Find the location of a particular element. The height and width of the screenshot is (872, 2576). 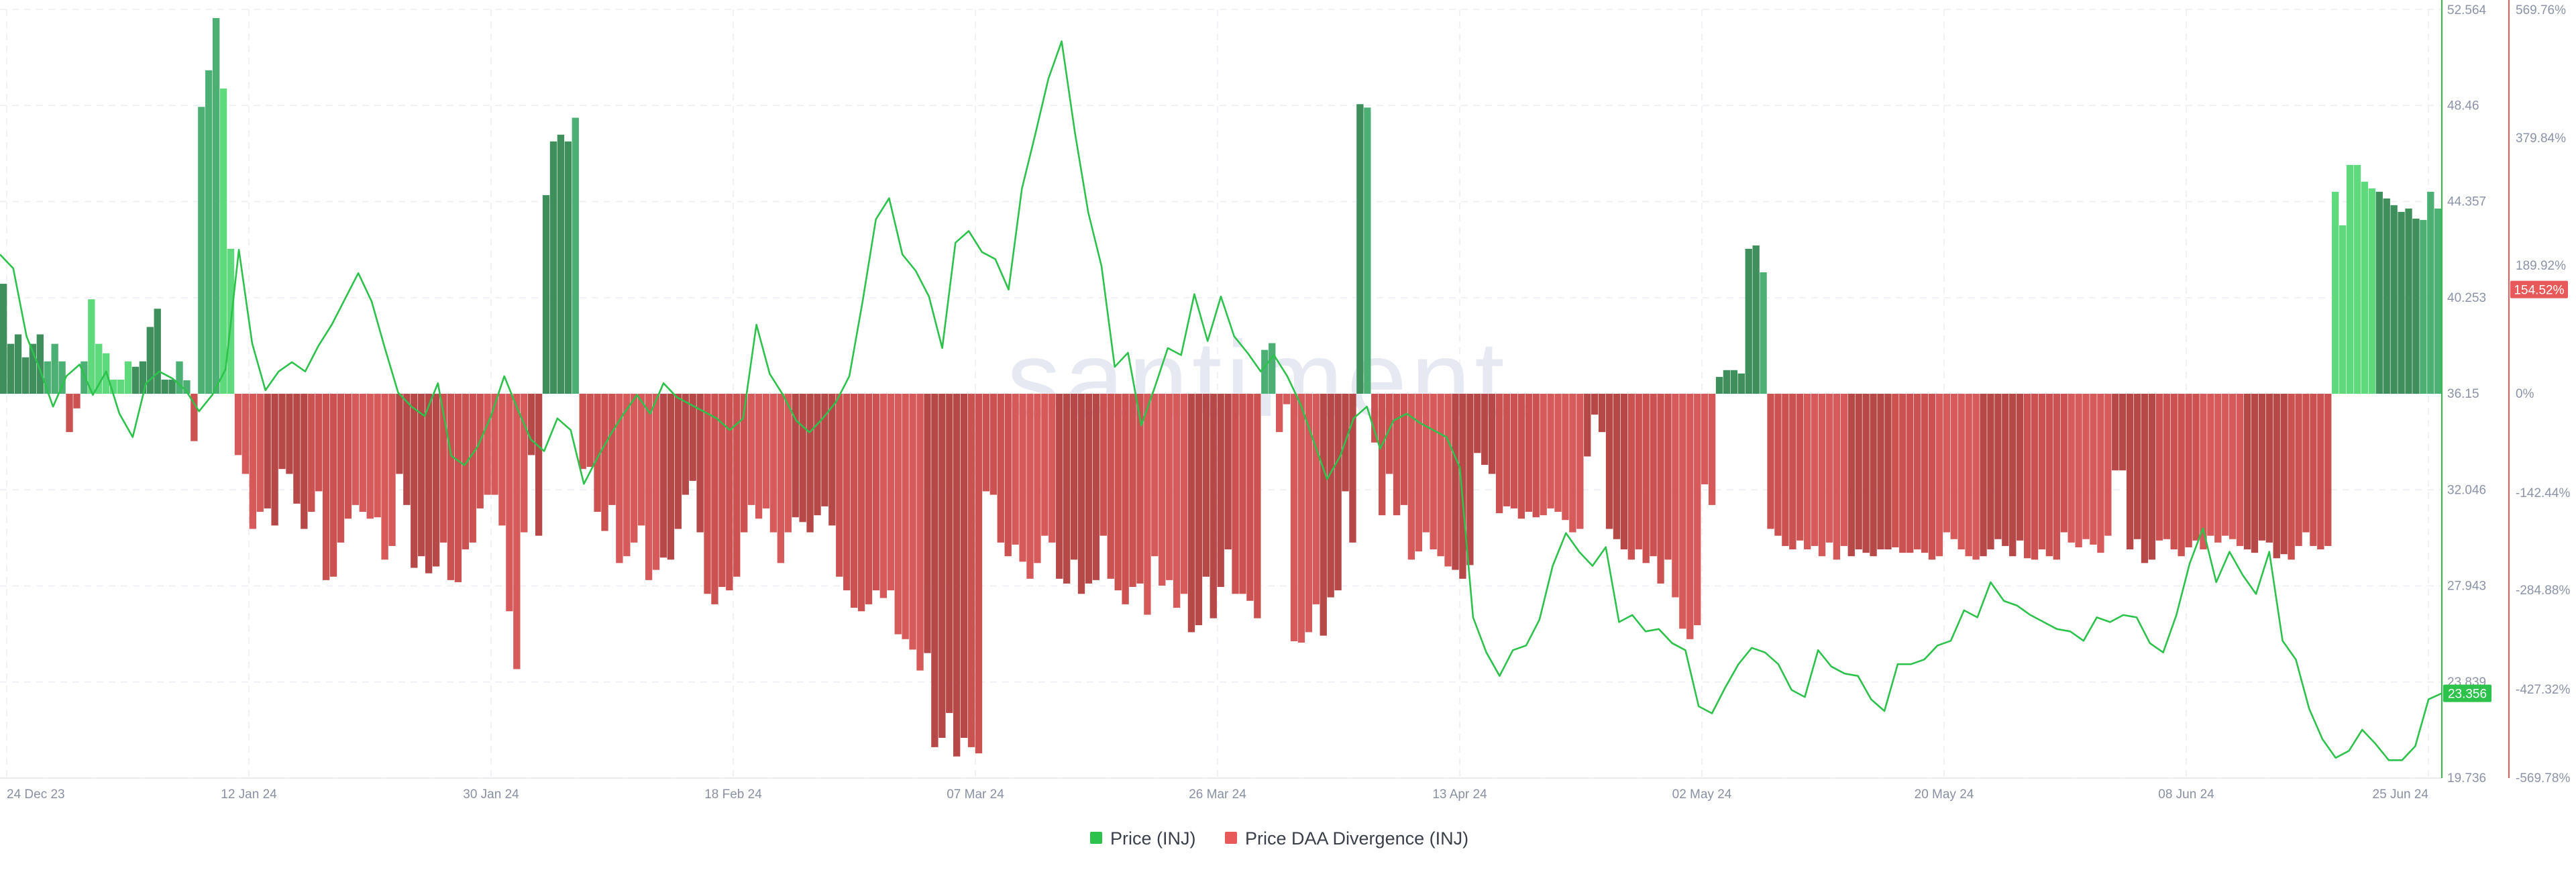

divergence-tick-label: 0% is located at coordinates (2525, 394).